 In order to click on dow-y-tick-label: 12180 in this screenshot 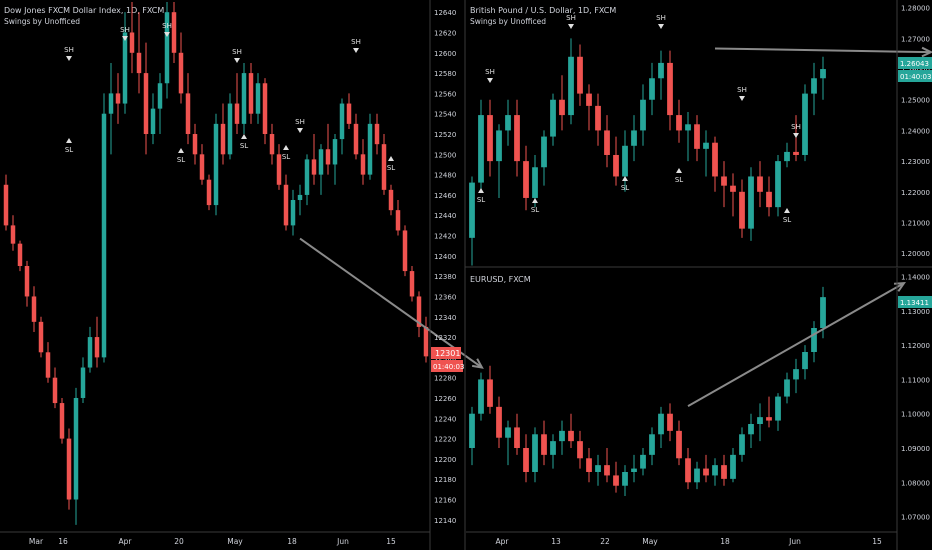, I will do `click(445, 480)`.